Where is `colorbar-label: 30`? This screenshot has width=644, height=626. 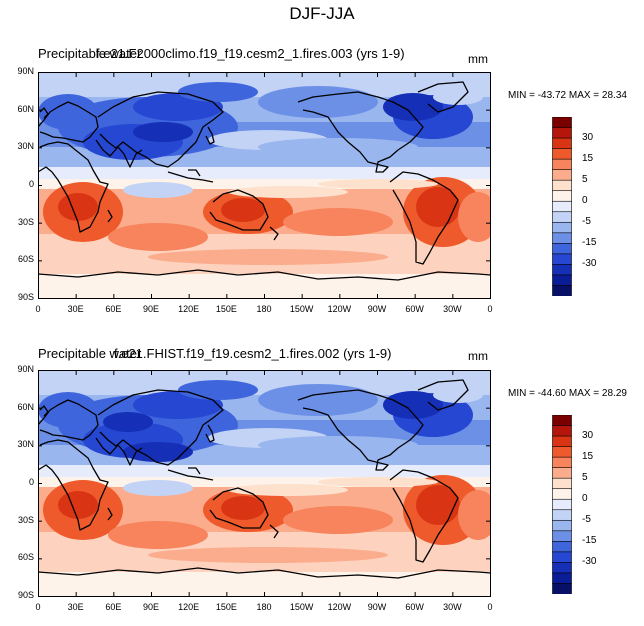
colorbar-label: 30 is located at coordinates (588, 138).